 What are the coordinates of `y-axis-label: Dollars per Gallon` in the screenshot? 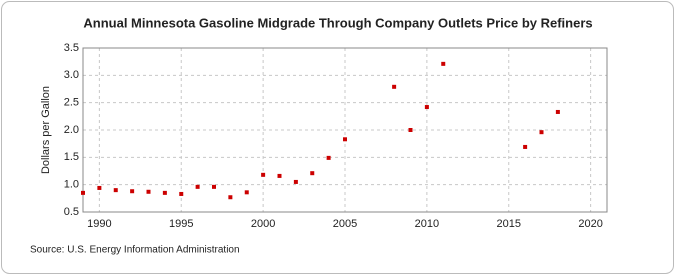 It's located at (46, 130).